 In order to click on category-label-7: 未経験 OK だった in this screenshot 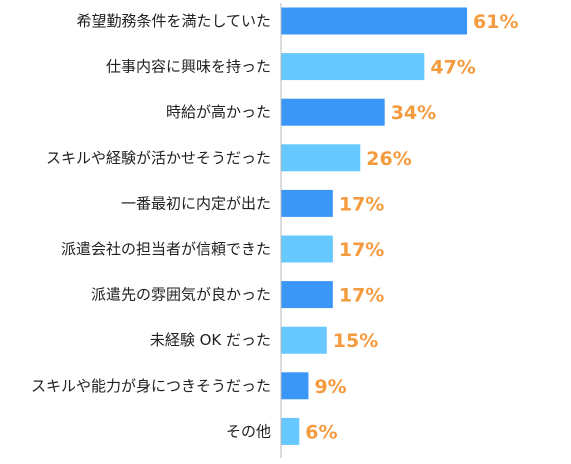, I will do `click(210, 340)`.